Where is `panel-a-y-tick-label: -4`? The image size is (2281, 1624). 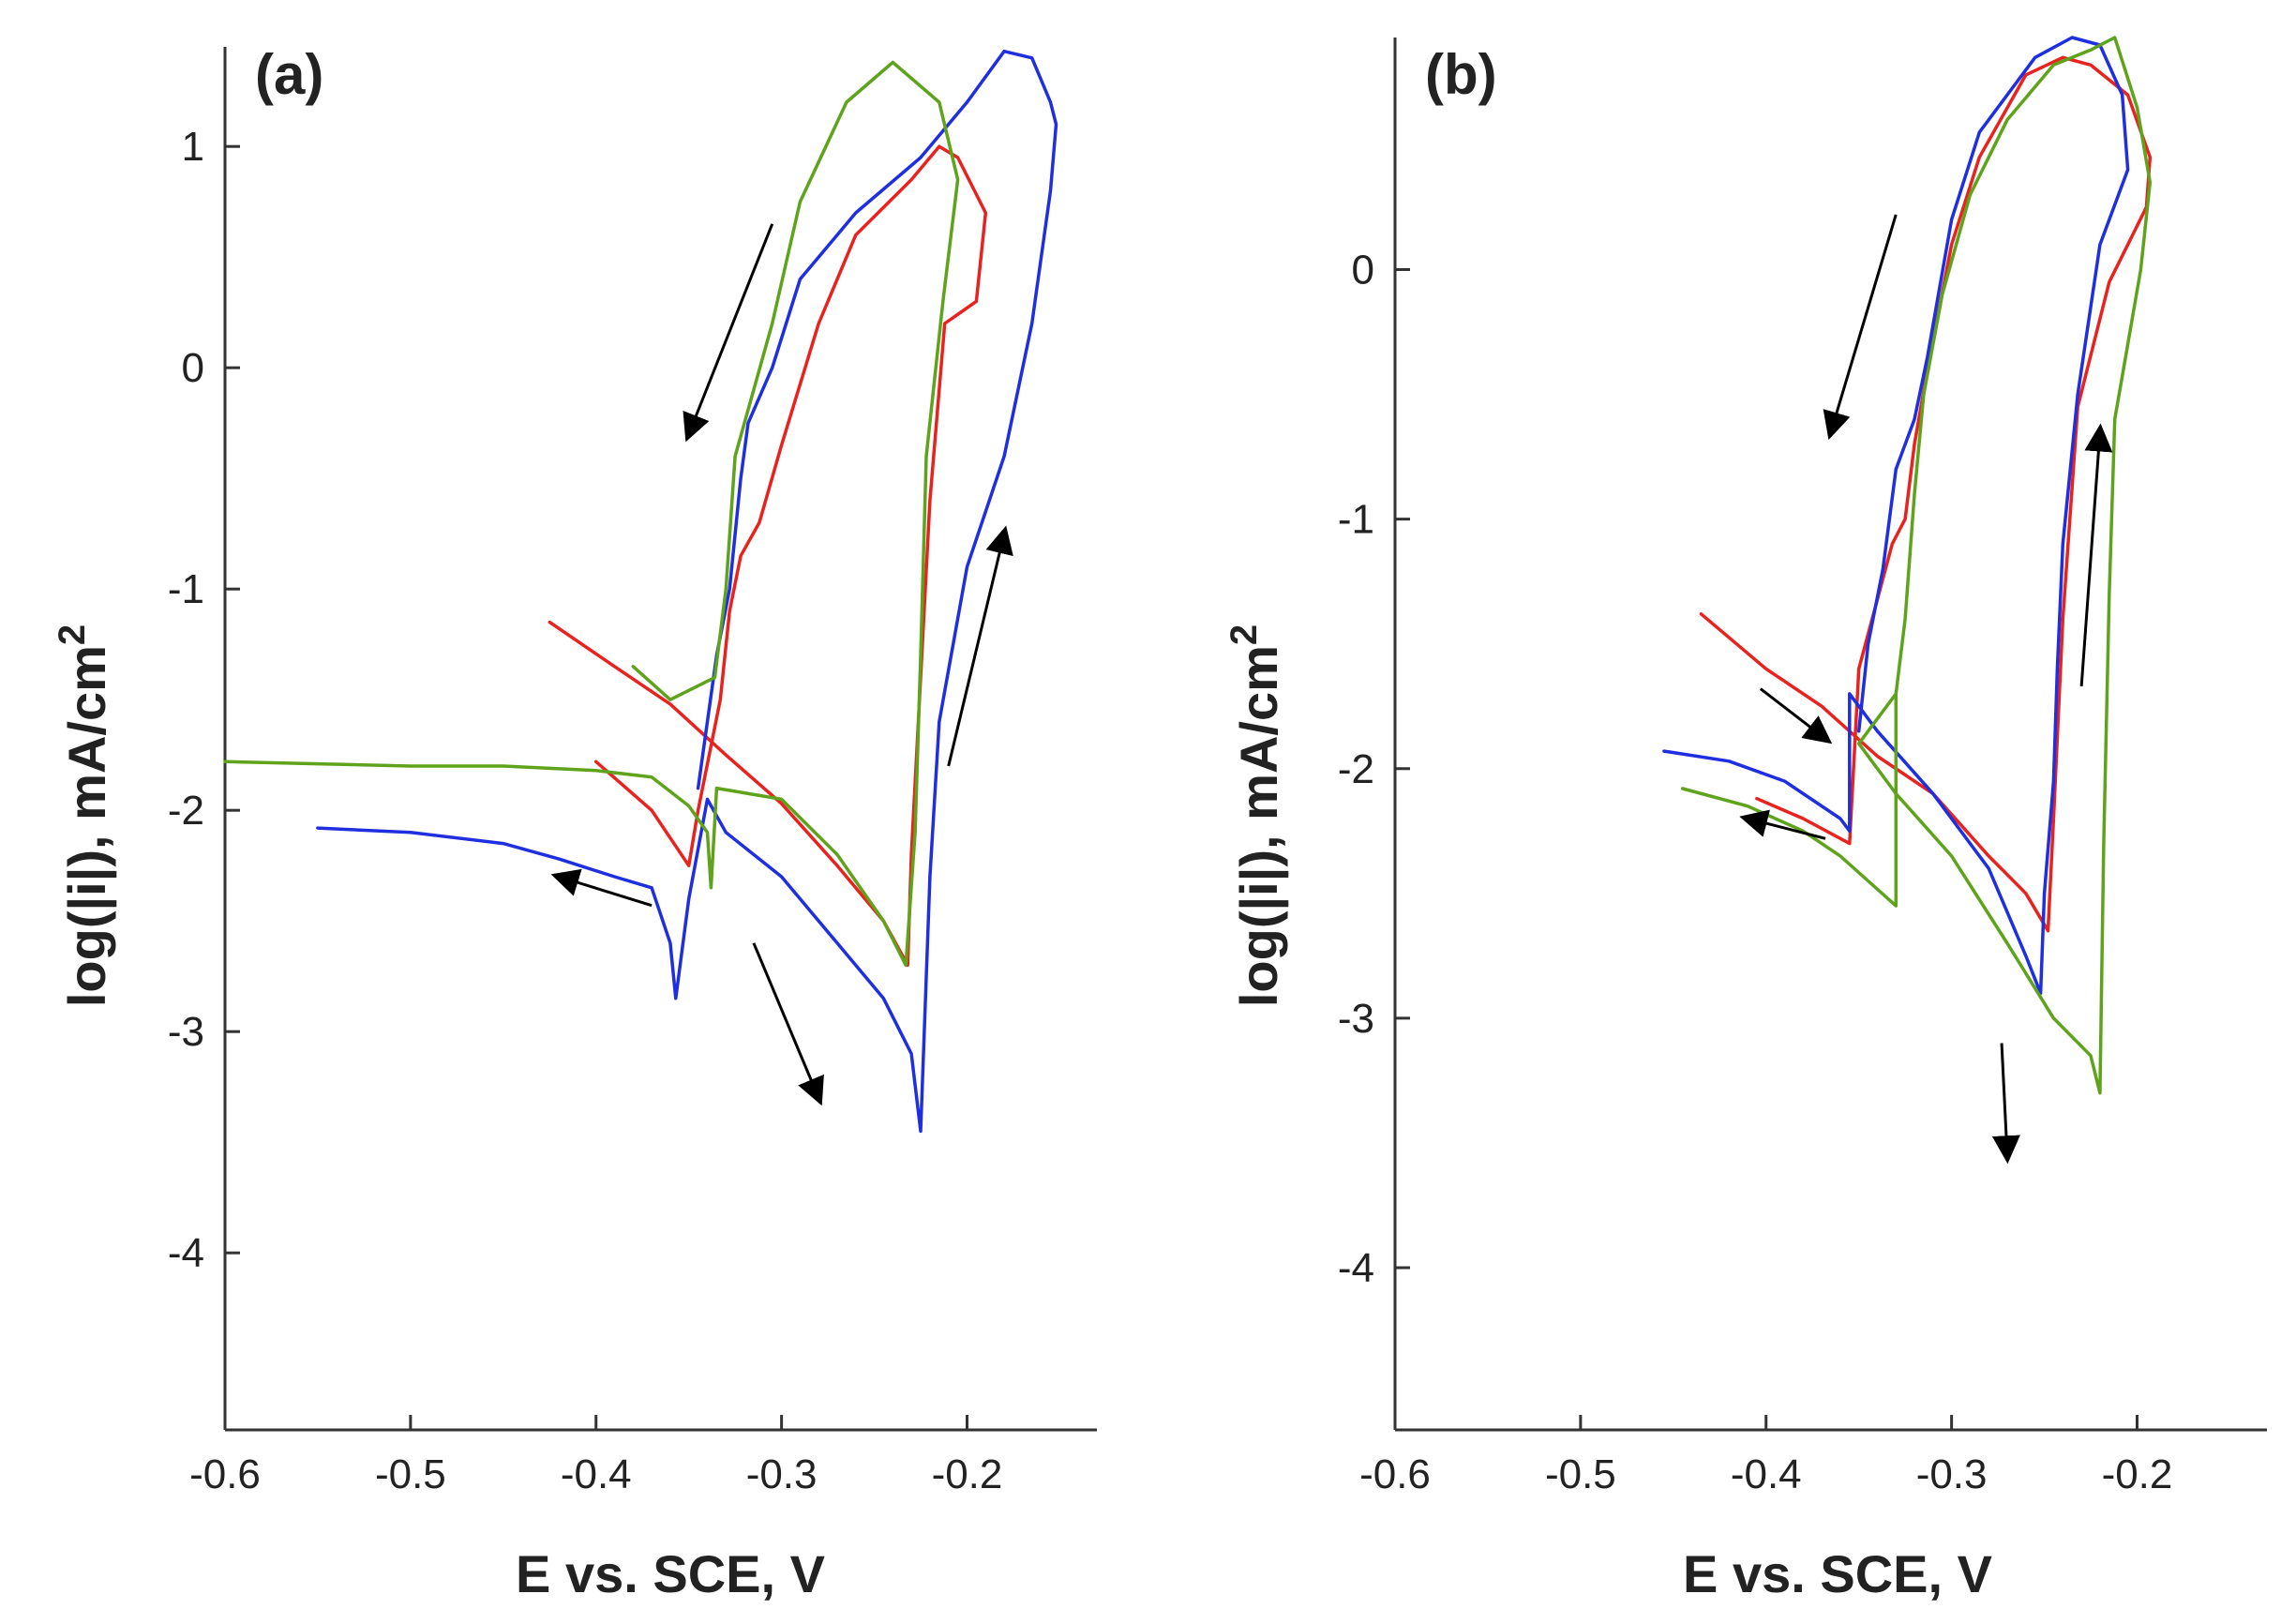 panel-a-y-tick-label: -4 is located at coordinates (186, 1253).